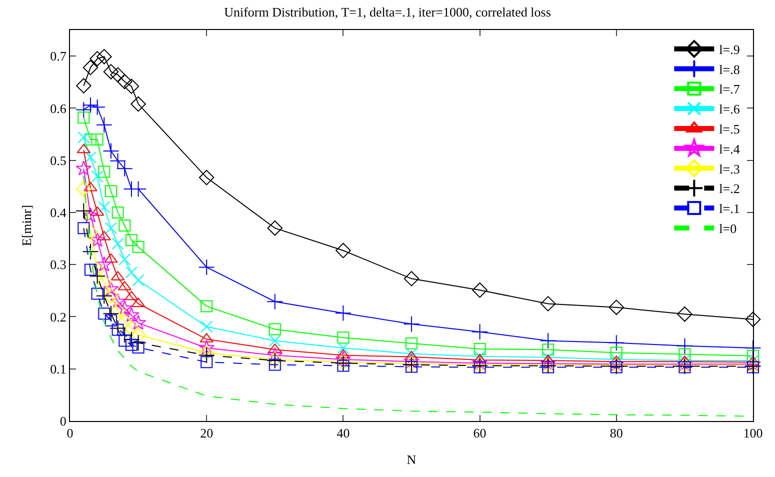  What do you see at coordinates (58, 108) in the screenshot?
I see `y-tick-label: 0.6` at bounding box center [58, 108].